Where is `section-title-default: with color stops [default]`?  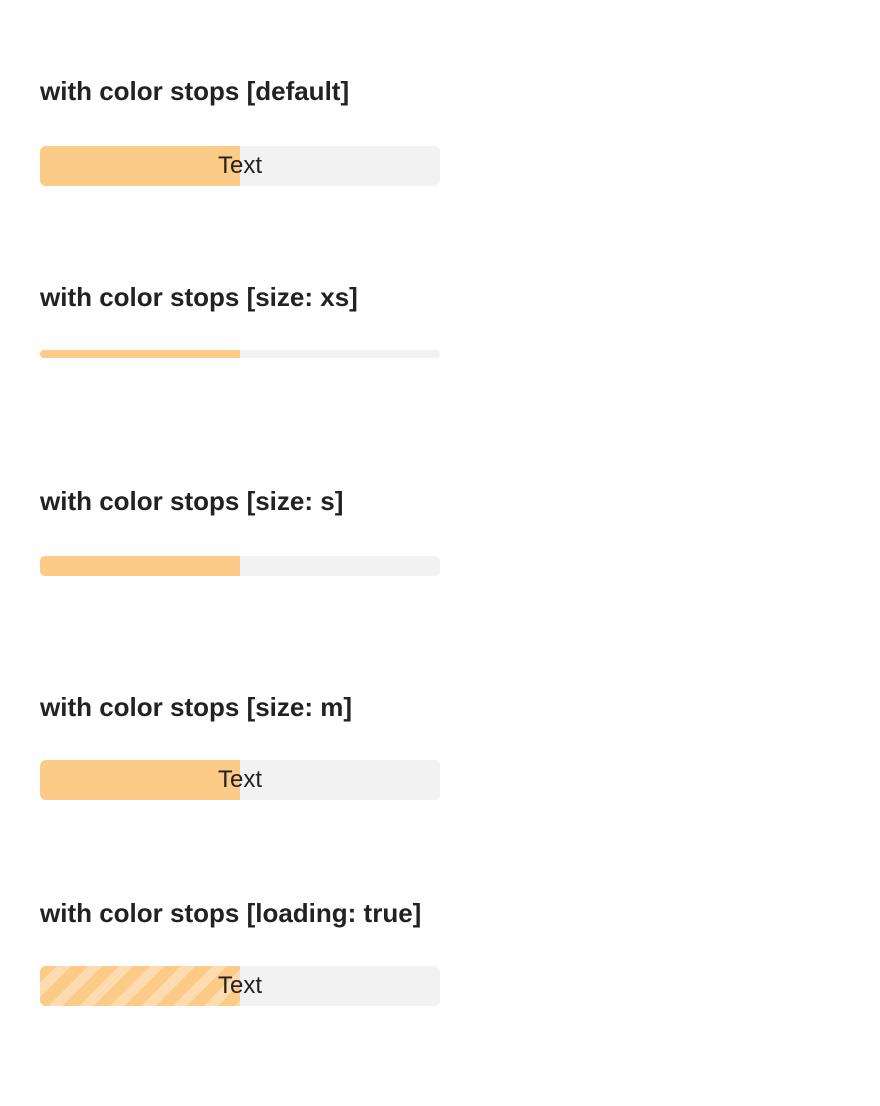
section-title-default: with color stops [default] is located at coordinates (195, 91).